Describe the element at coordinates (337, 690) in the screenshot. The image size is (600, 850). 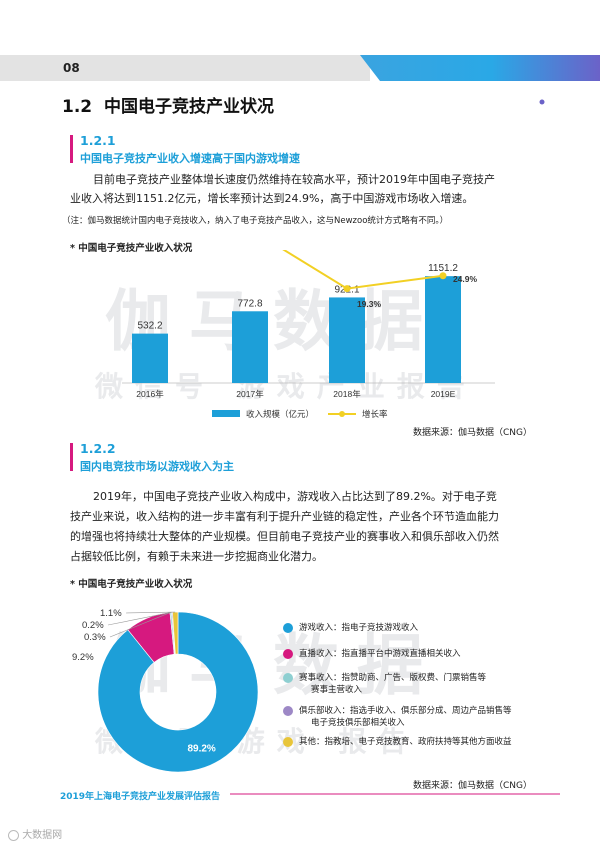
I see `legend-text-2-1: 赛事主营收入` at that location.